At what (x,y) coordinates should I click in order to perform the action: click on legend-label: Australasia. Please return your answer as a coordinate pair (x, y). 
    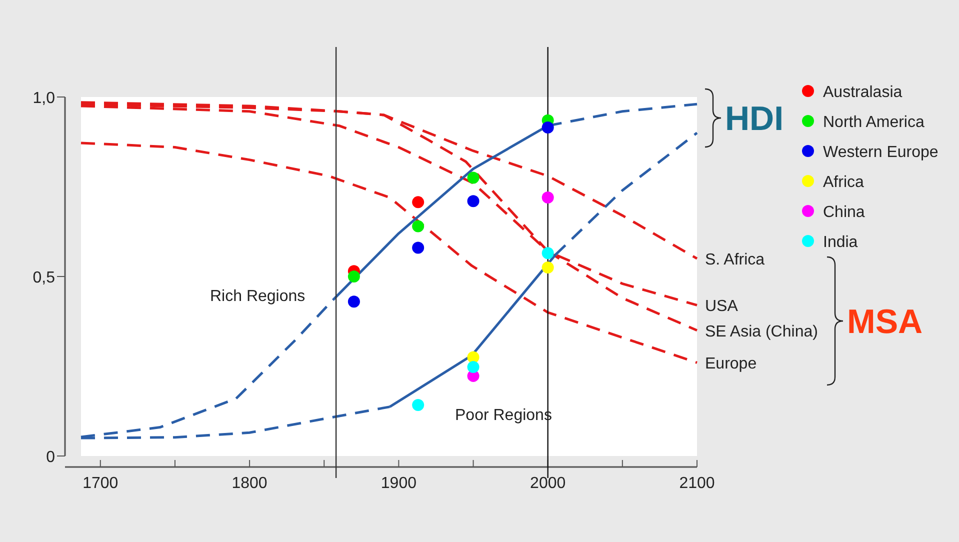
    Looking at the image, I should click on (862, 92).